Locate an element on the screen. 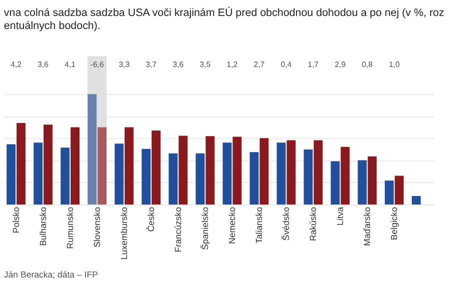  text: 1,7 is located at coordinates (313, 64).